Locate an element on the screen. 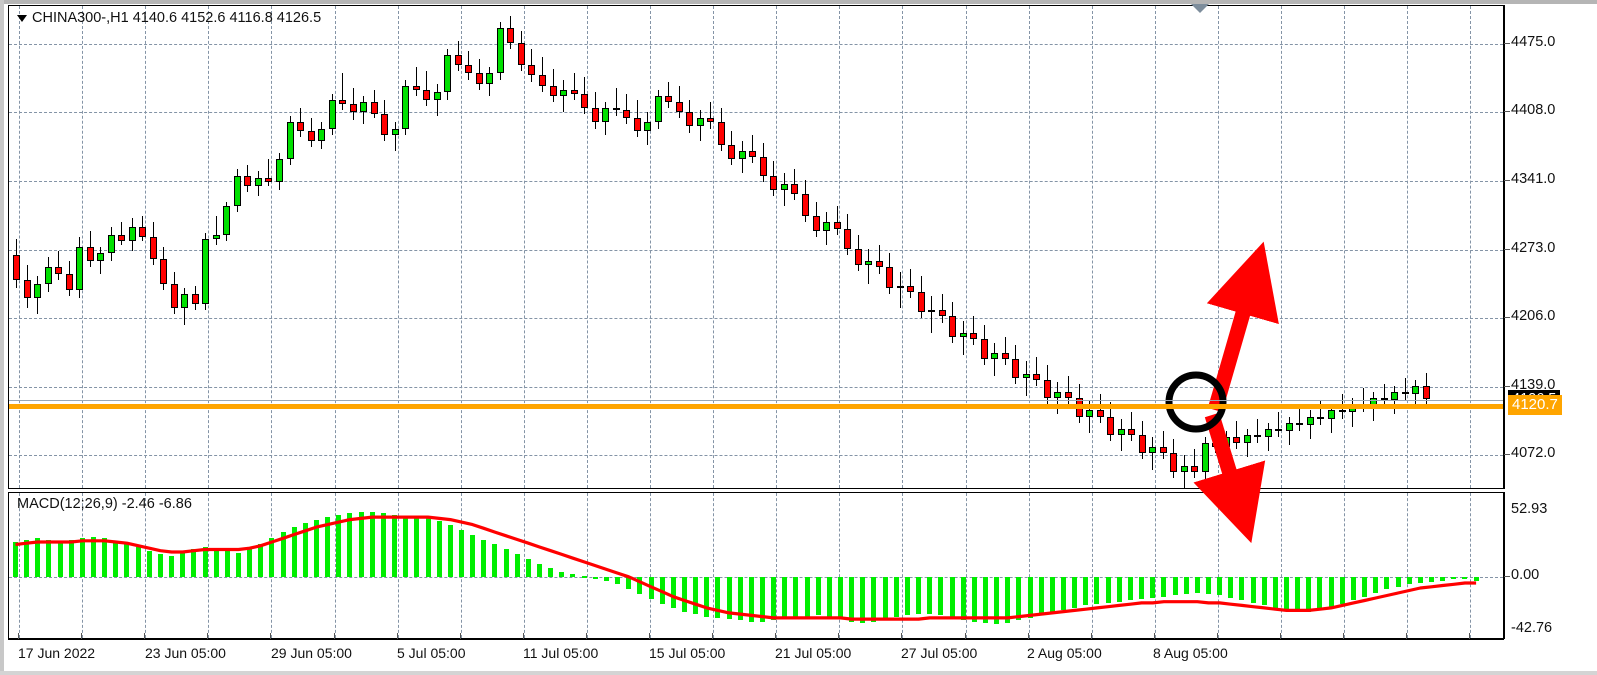  time-axis-line is located at coordinates (756, 639).